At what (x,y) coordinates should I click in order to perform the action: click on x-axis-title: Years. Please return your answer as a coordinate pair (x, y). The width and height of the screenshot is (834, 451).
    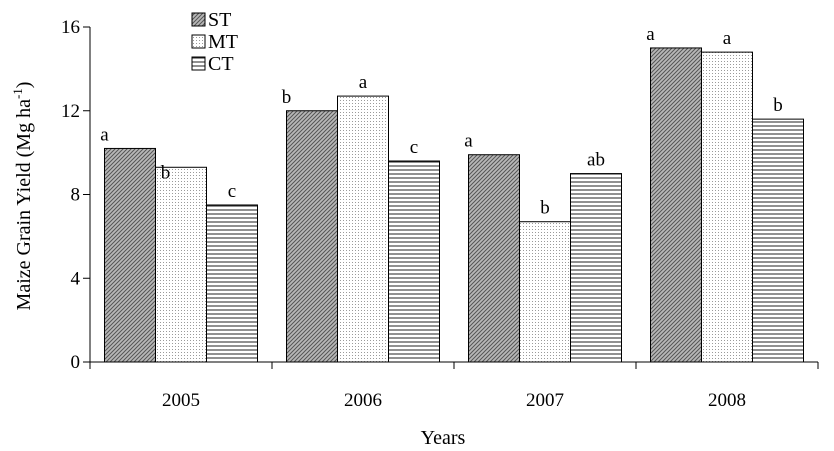
    Looking at the image, I should click on (443, 438).